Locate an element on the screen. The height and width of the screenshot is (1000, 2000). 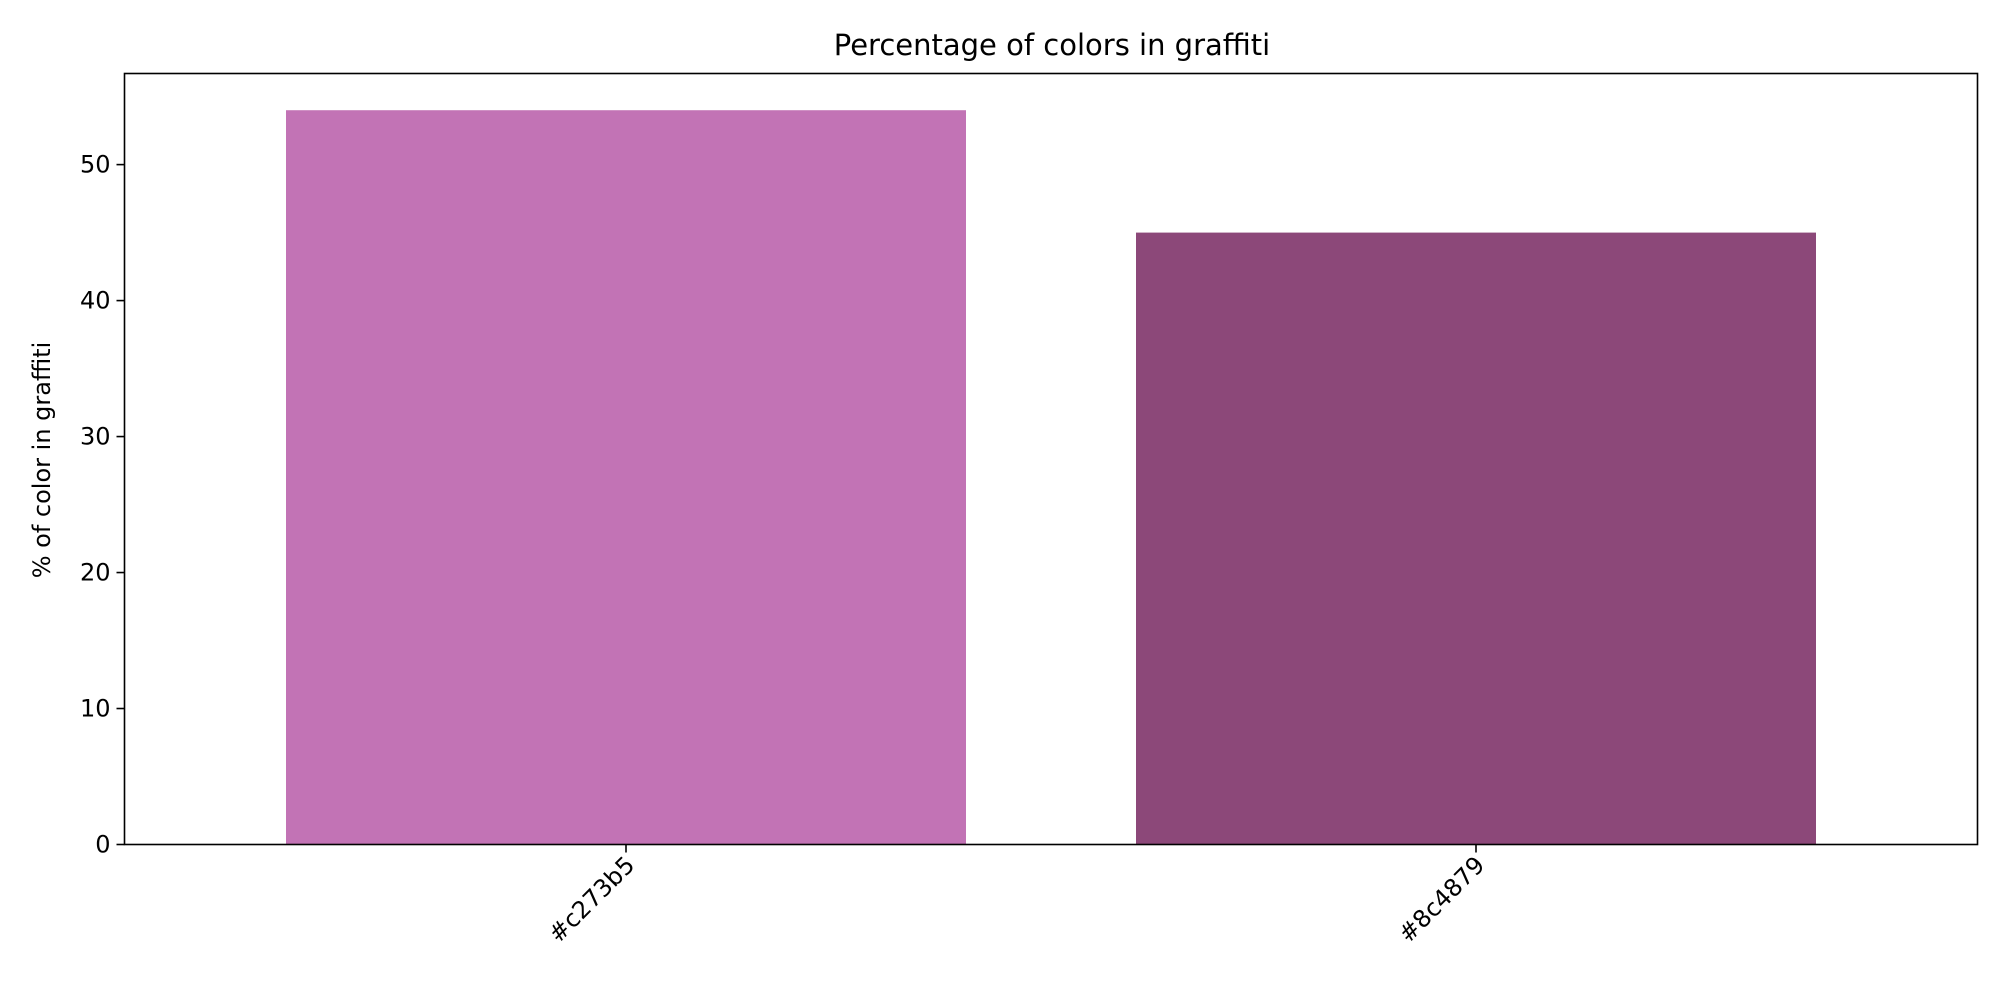
y-tick-label: 30 is located at coordinates (95, 437).